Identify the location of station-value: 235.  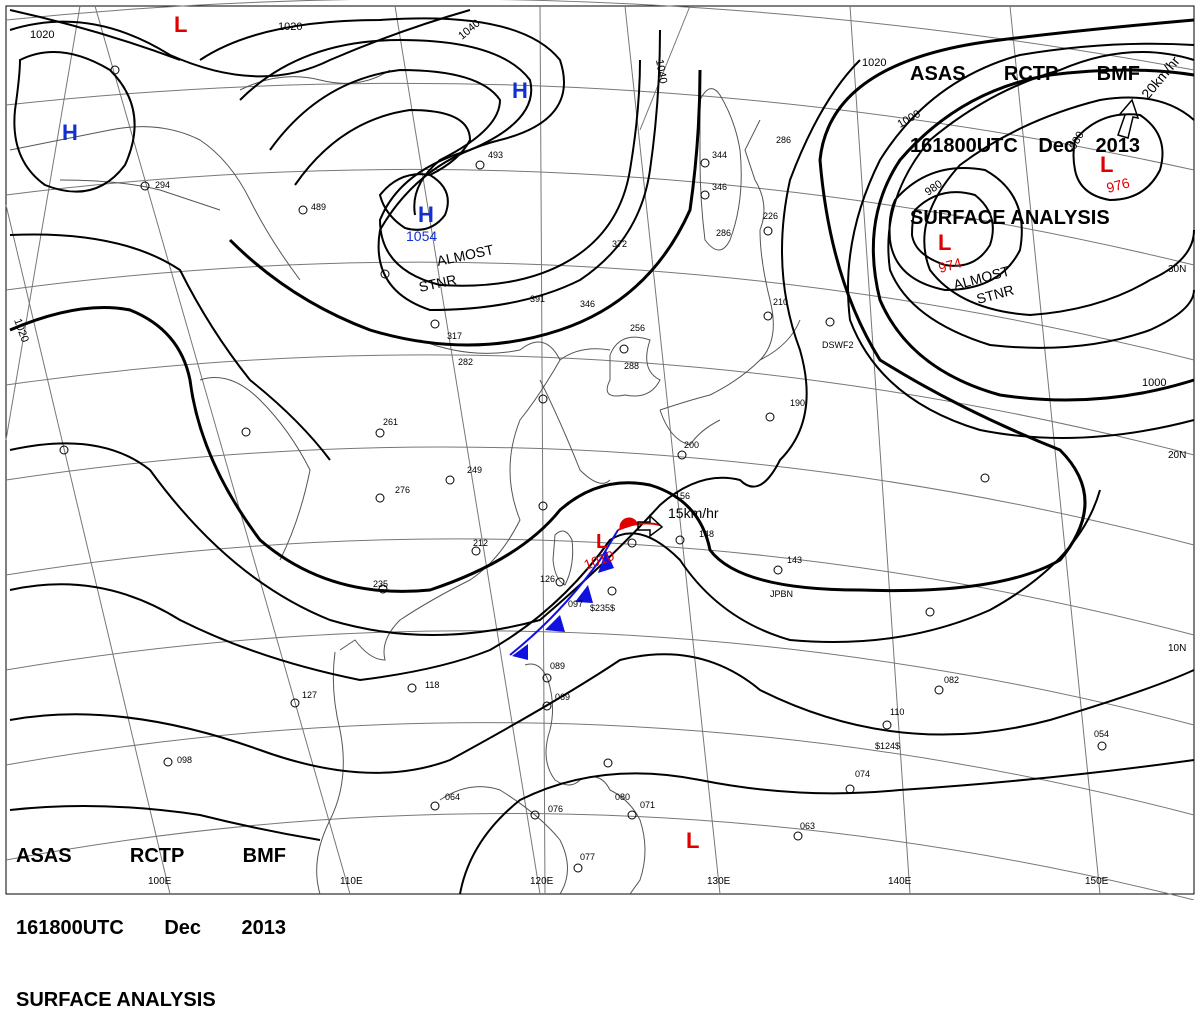
(380, 584).